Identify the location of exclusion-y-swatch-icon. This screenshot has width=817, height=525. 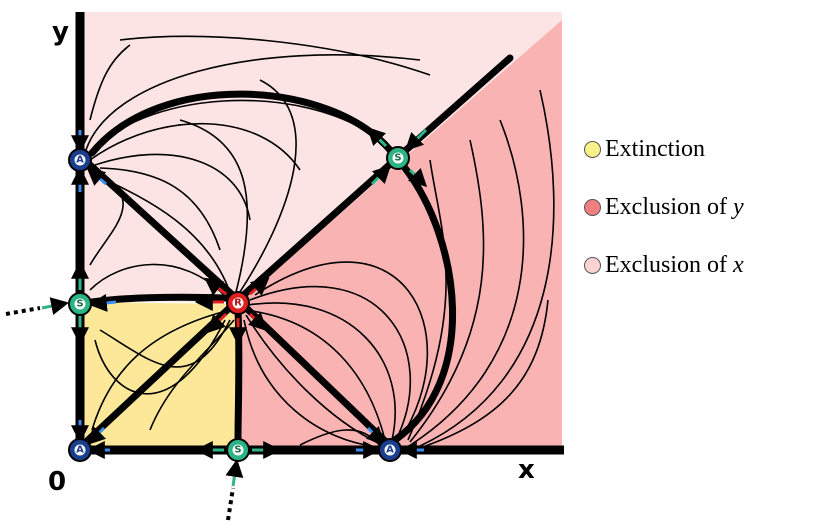
(592, 207).